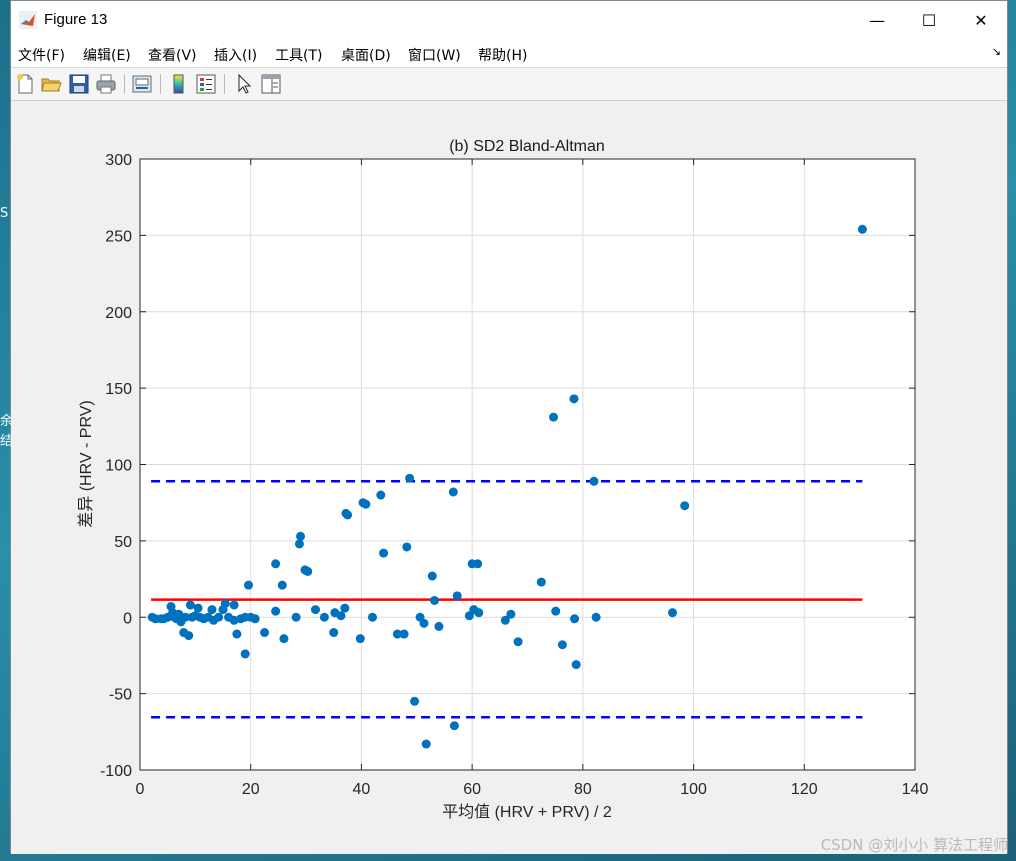 The height and width of the screenshot is (861, 1016). Describe the element at coordinates (915, 789) in the screenshot. I see `x-tick-label: 140` at that location.